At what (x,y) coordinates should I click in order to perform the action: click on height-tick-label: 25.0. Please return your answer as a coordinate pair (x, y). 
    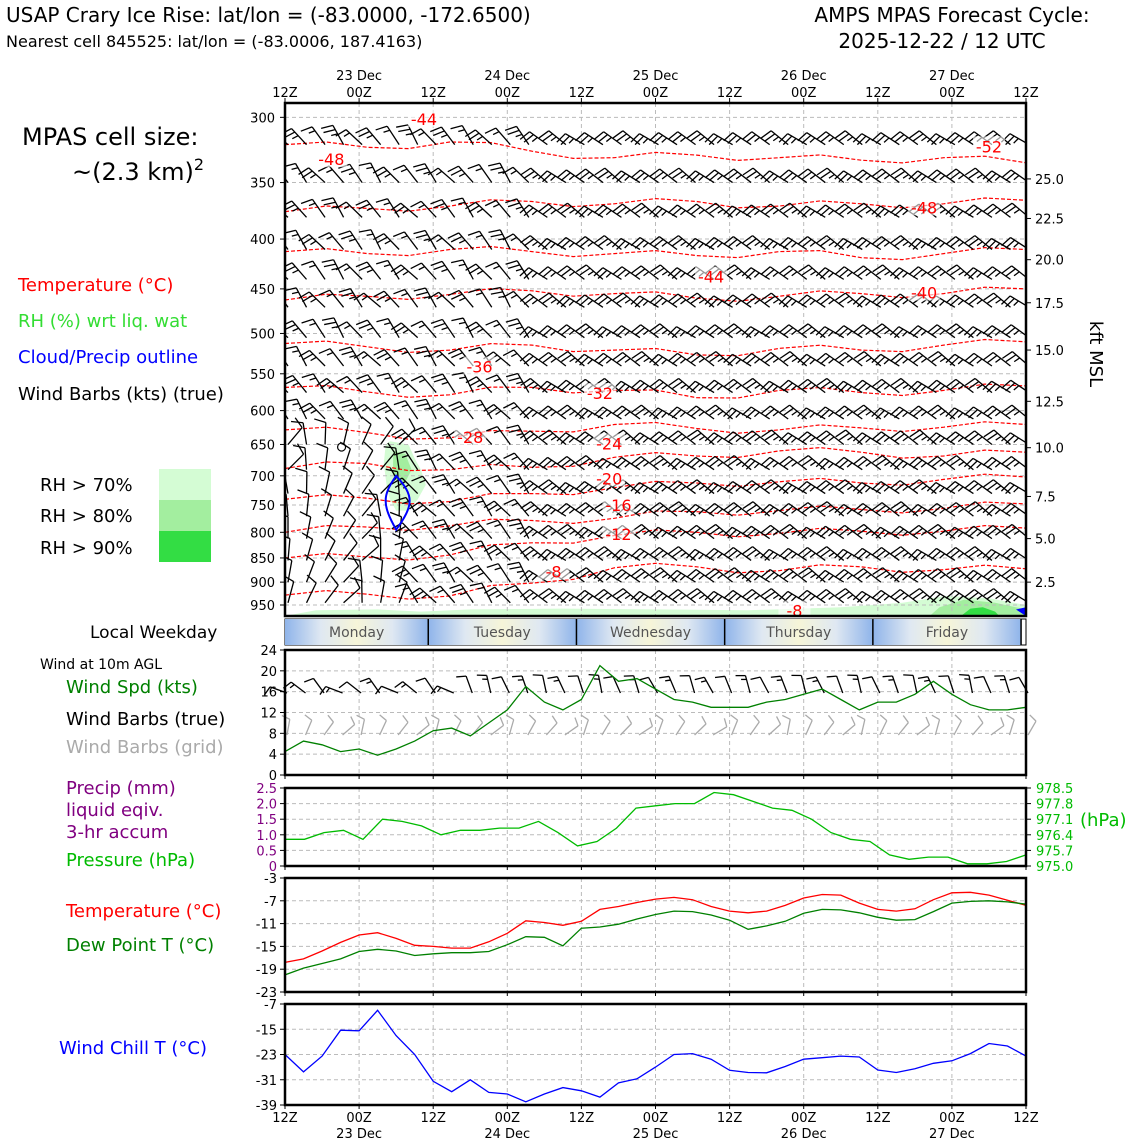
    Looking at the image, I should click on (1049, 180).